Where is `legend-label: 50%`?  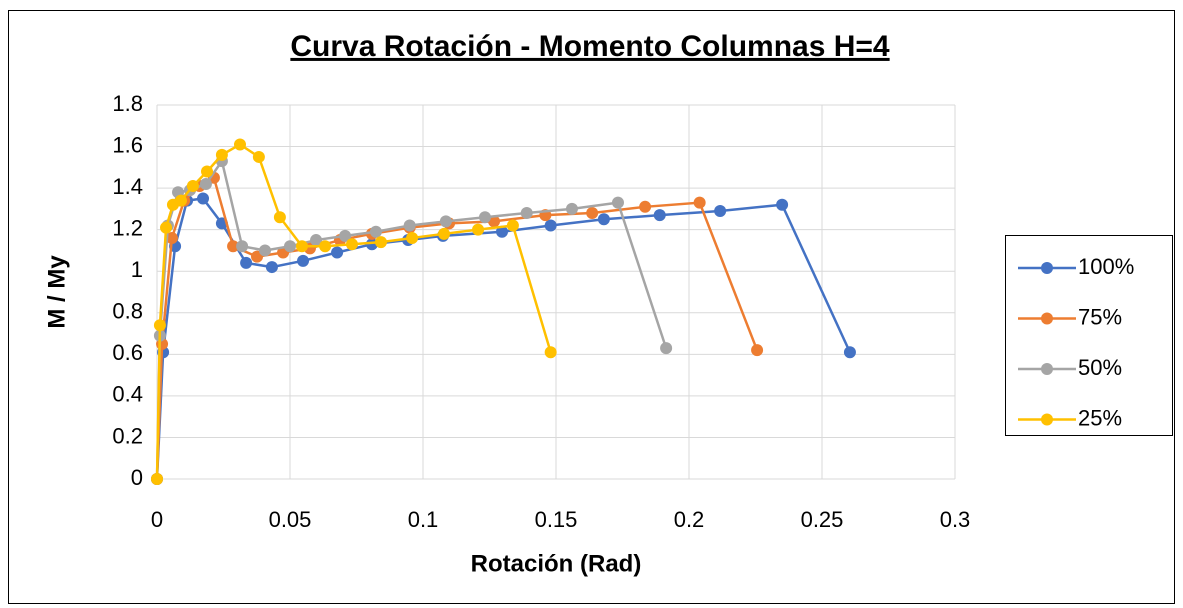
legend-label: 50% is located at coordinates (1100, 367).